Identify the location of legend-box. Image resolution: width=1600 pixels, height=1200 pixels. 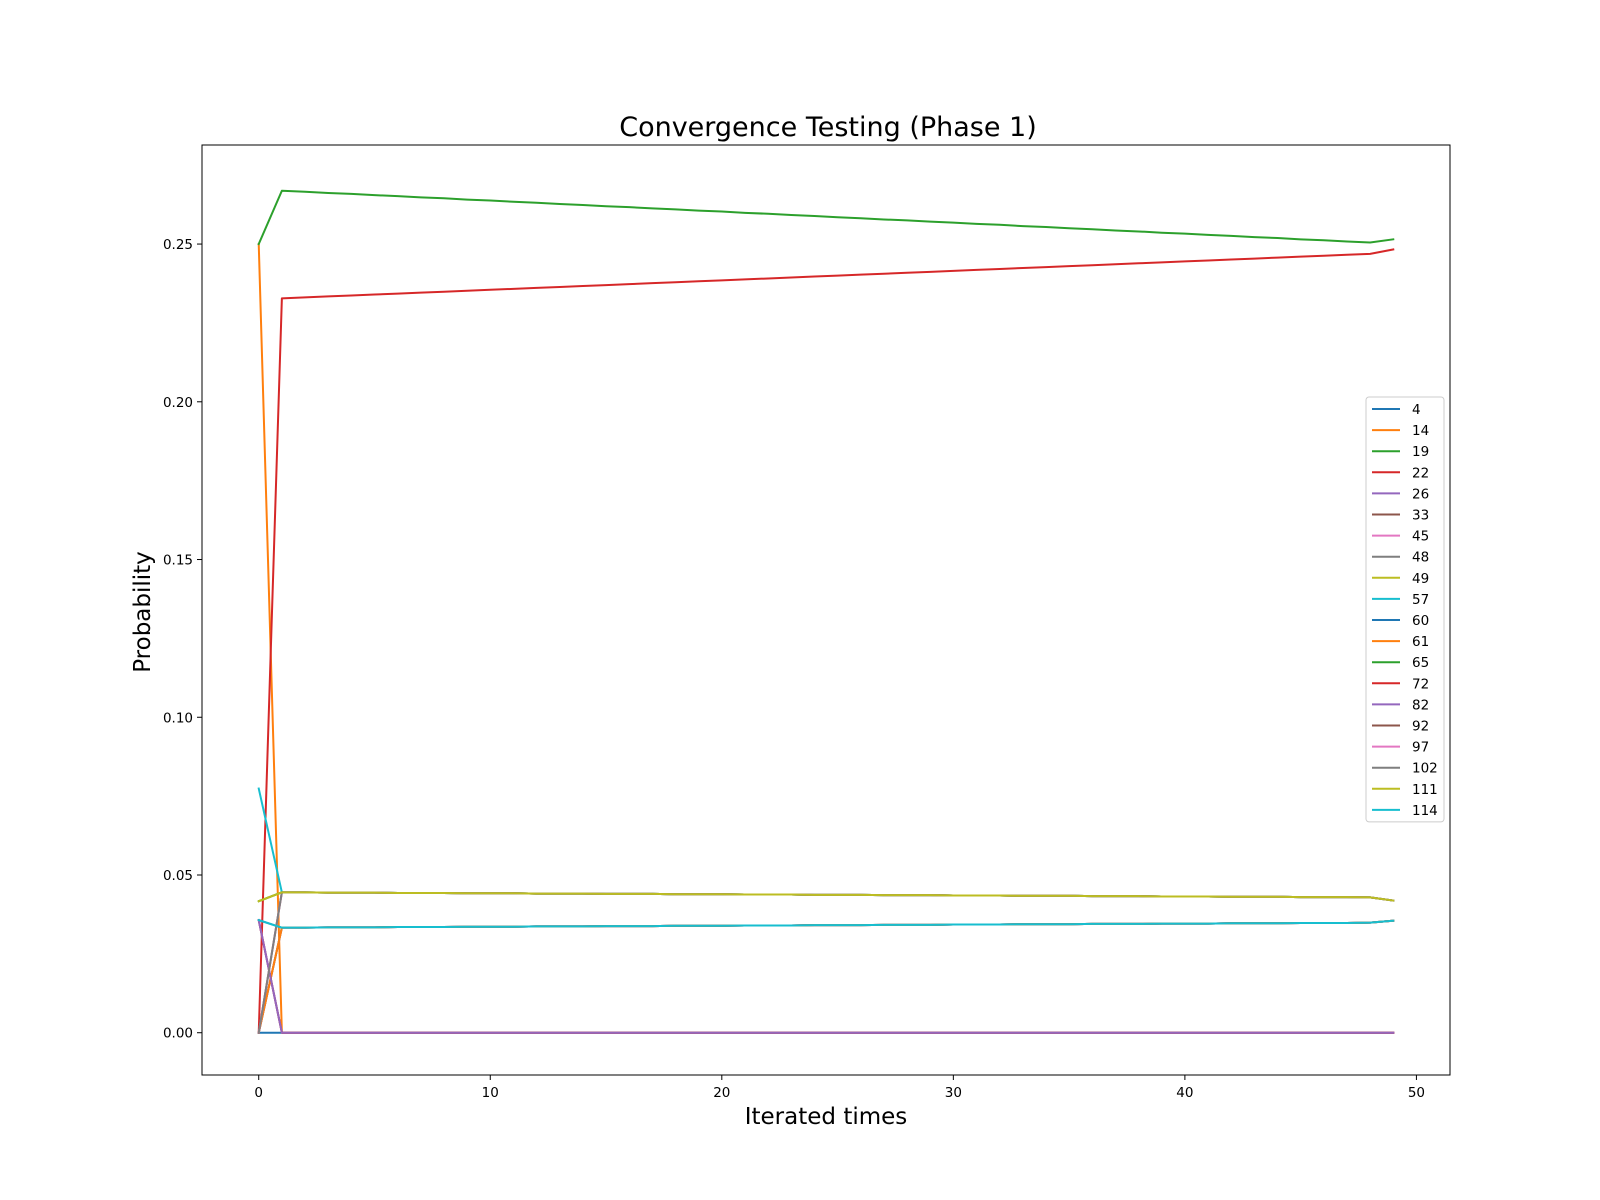
(1405, 609).